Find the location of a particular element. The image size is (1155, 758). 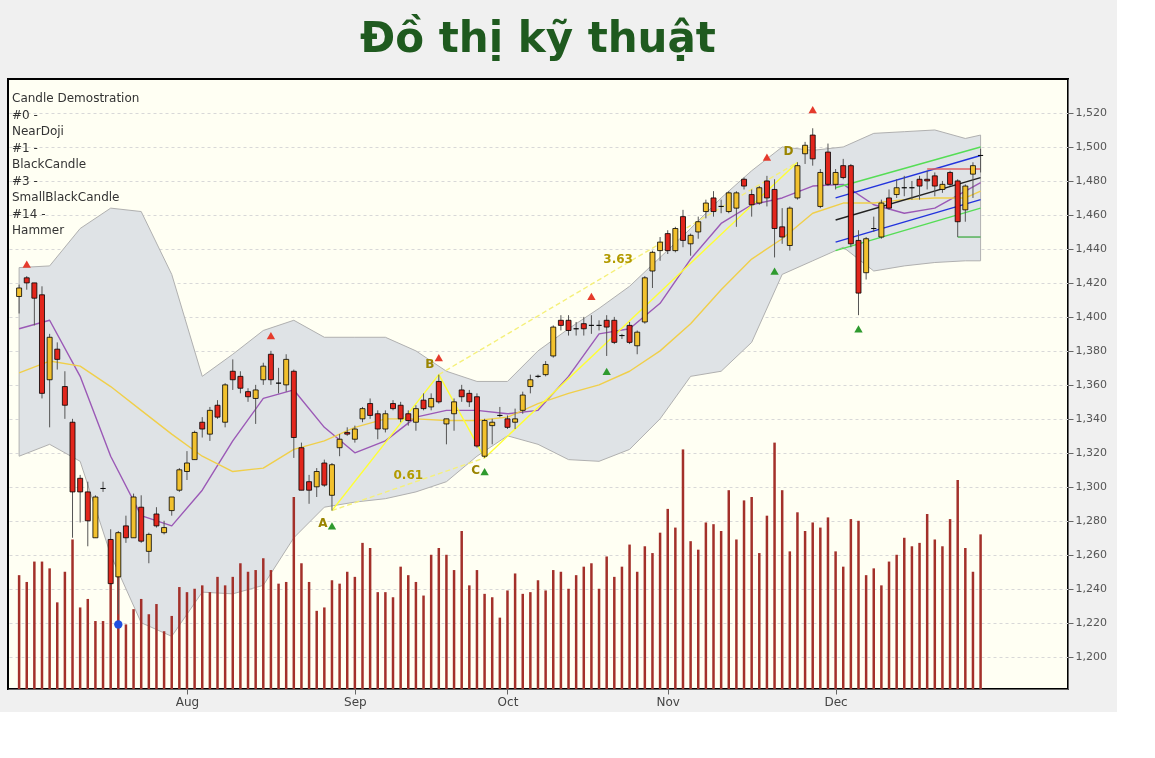

annotation: NearDoji is located at coordinates (38, 131).